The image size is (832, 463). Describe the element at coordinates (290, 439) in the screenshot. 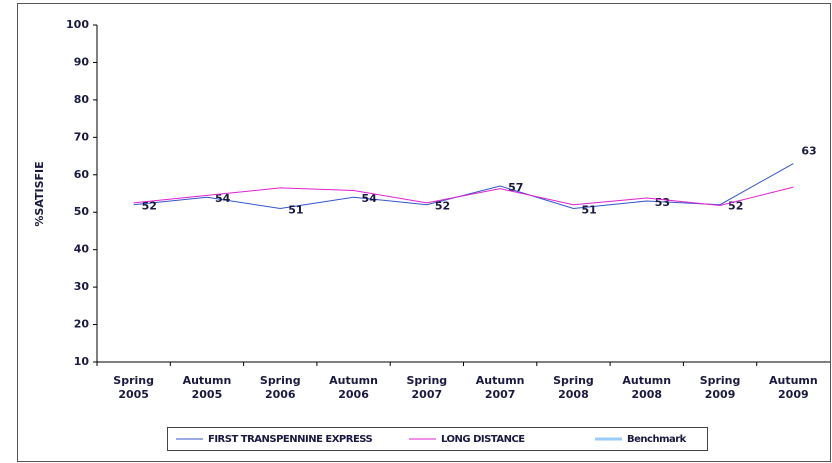

I see `legend-label: FIRST TRANSPENNINE EXPRESS` at that location.